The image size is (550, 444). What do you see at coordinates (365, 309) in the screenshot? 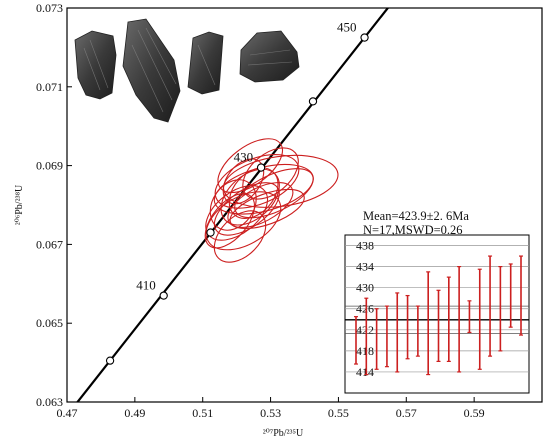
I see `inset-y-tick-label: 426` at bounding box center [365, 309].